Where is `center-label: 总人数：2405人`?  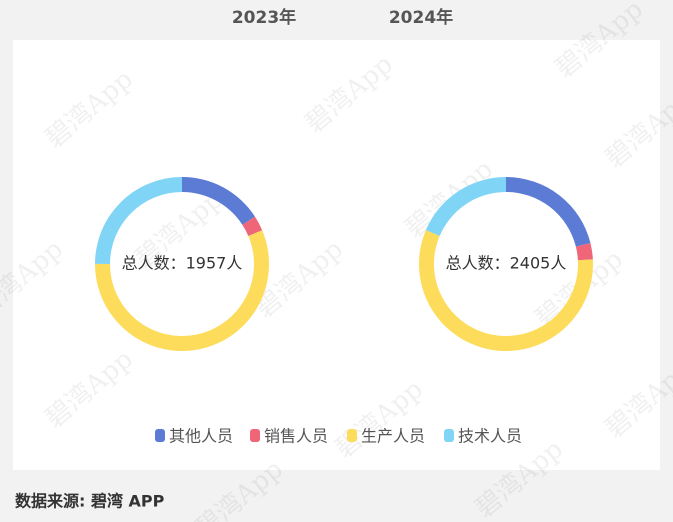 center-label: 总人数：2405人 is located at coordinates (506, 263).